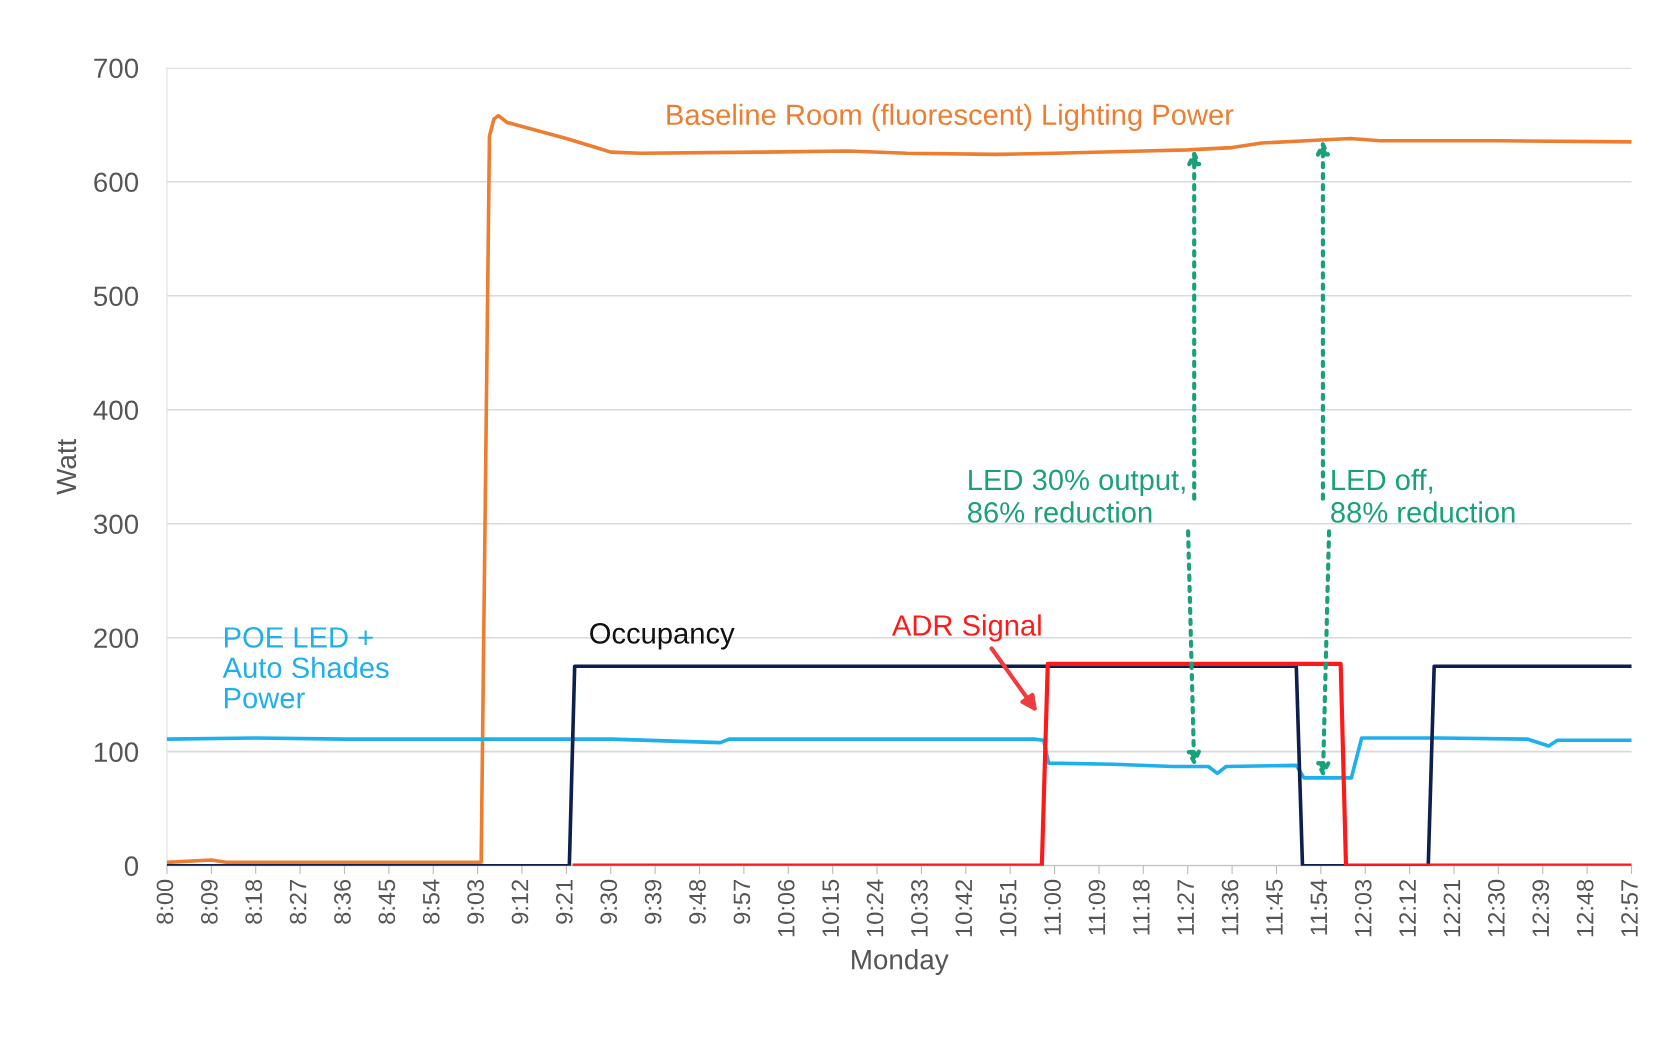  What do you see at coordinates (298, 902) in the screenshot?
I see `x-tick-label: 8:27` at bounding box center [298, 902].